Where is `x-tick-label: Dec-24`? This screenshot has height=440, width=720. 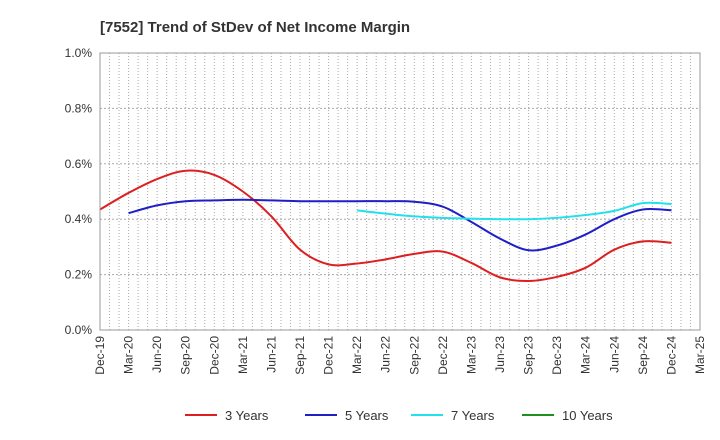 x-tick-label: Dec-24 is located at coordinates (671, 355).